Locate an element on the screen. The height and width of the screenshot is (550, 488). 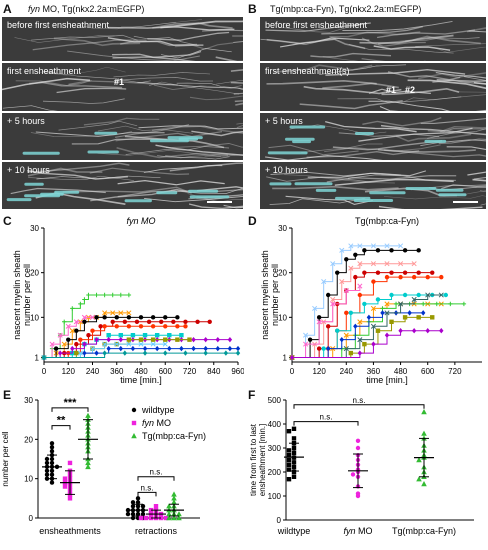
panel-b-marker-2: #2 is located at coordinates (410, 90).